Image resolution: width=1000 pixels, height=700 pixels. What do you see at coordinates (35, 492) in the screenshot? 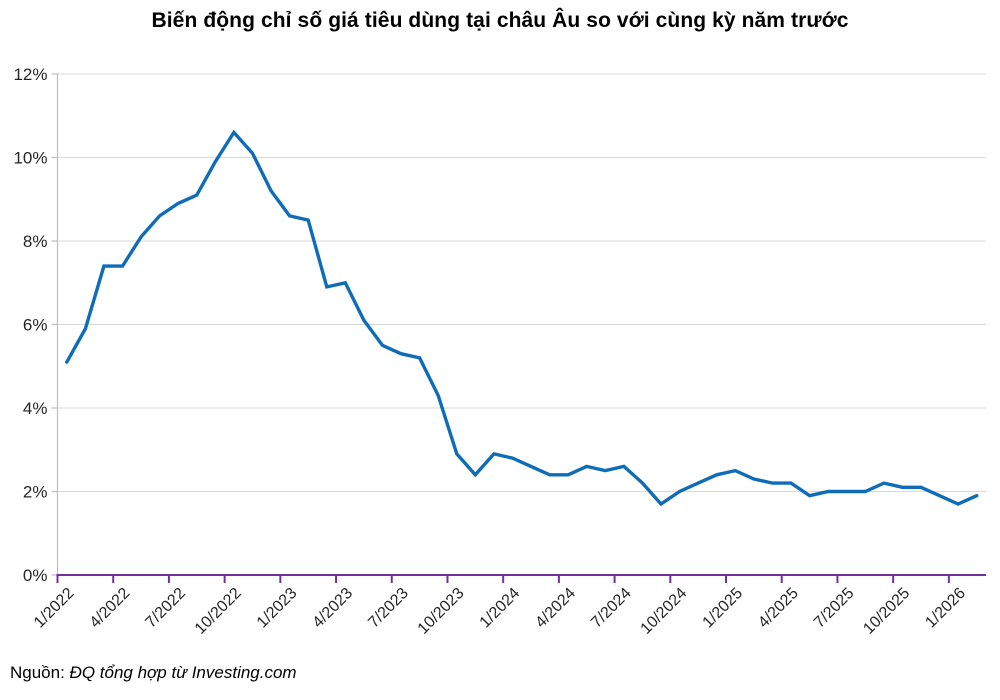
I see `y-tick-label: 2%` at bounding box center [35, 492].